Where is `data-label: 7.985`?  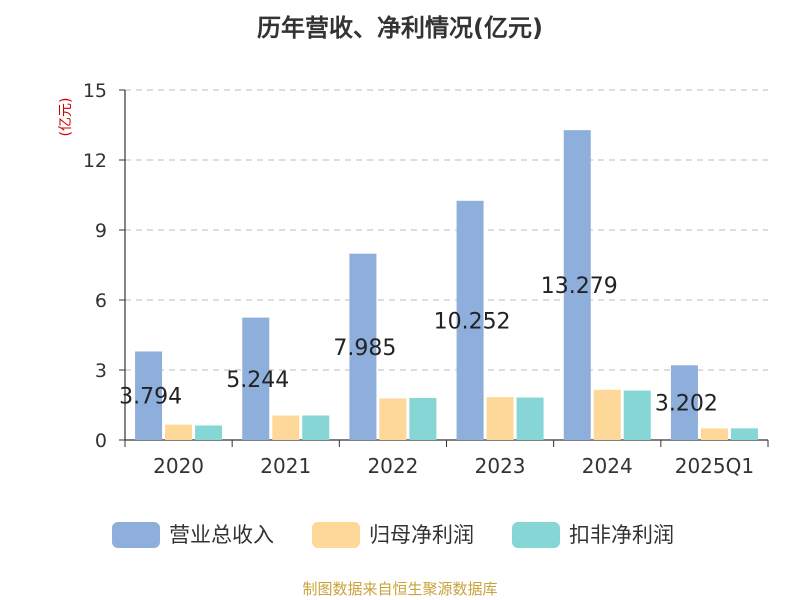 data-label: 7.985 is located at coordinates (364, 348).